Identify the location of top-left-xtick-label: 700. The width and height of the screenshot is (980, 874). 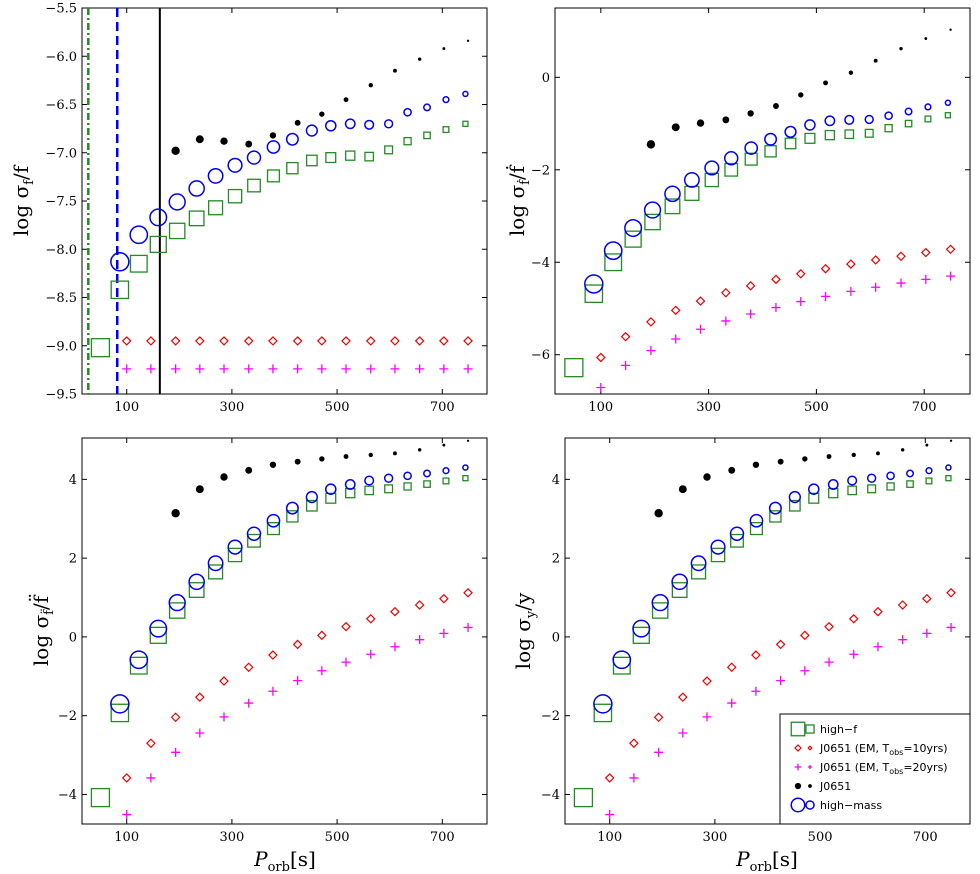
(442, 407).